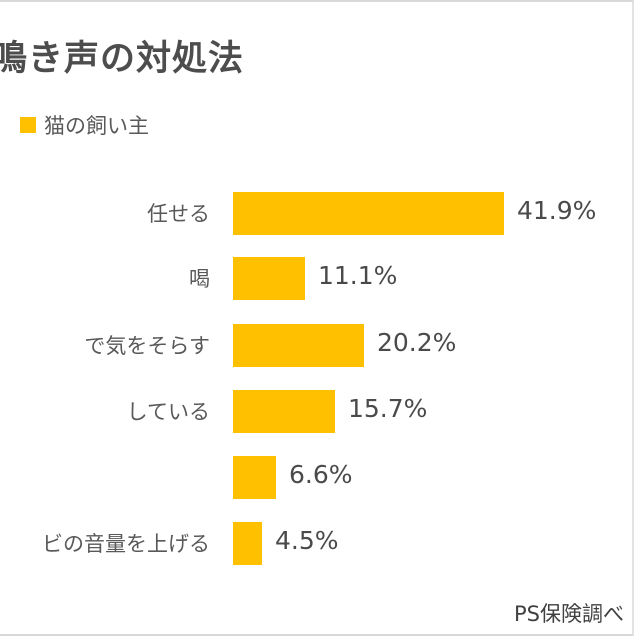 Image resolution: width=640 pixels, height=640 pixels. What do you see at coordinates (96, 126) in the screenshot?
I see `legend-label: 猫の飼い主` at bounding box center [96, 126].